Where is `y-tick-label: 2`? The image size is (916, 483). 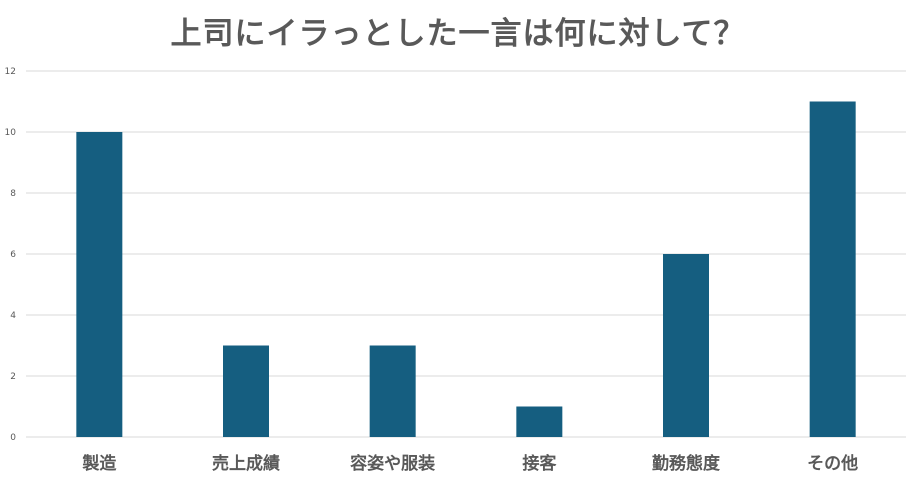
y-tick-label: 2 is located at coordinates (13, 377).